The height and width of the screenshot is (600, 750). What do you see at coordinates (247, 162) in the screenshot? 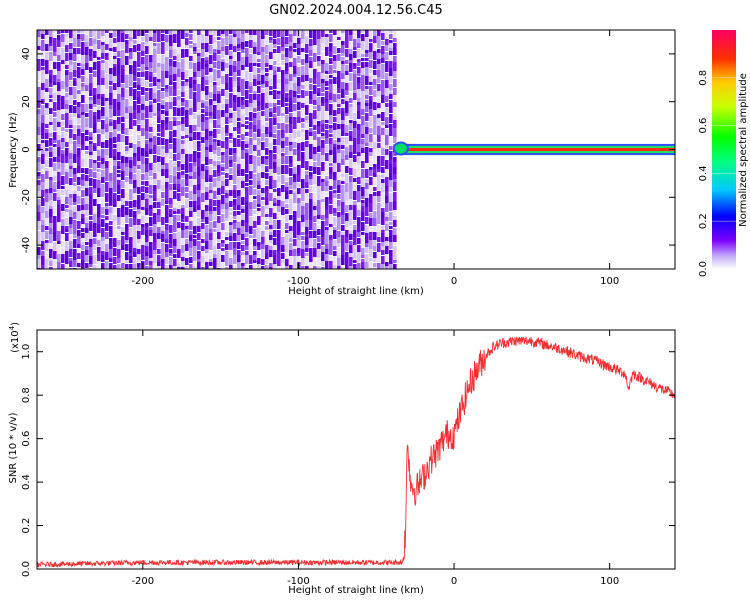
I see `spectrogram-cell-2000` at bounding box center [247, 162].